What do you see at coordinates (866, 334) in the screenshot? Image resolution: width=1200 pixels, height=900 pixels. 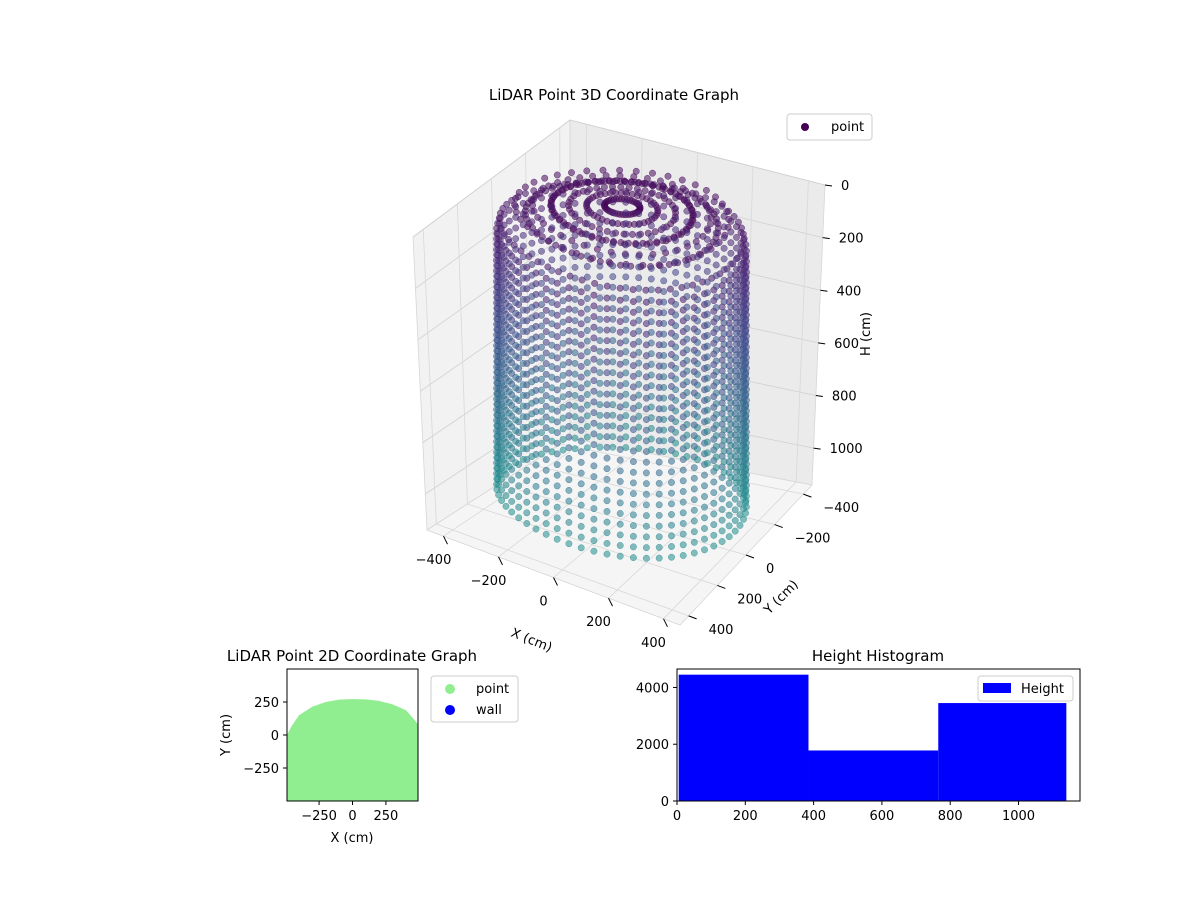 I see `z-axis-label-3d: H (cm)` at bounding box center [866, 334].